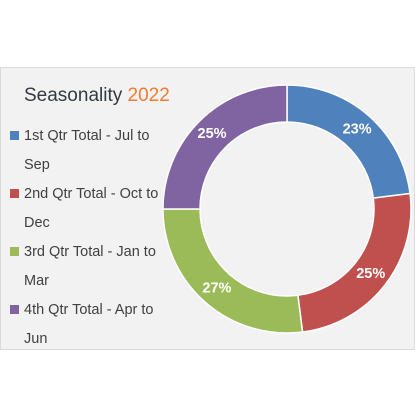 This screenshot has height=415, width=415. What do you see at coordinates (370, 274) in the screenshot?
I see `data-label-q2: 25%` at bounding box center [370, 274].